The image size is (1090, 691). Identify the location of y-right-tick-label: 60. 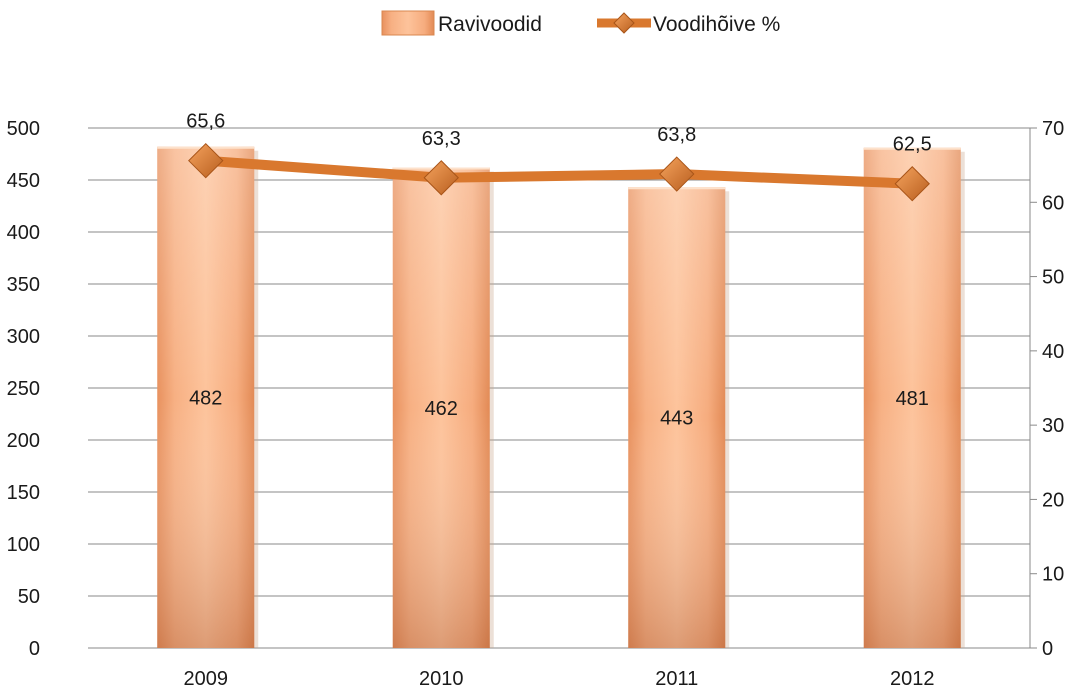
(1053, 203).